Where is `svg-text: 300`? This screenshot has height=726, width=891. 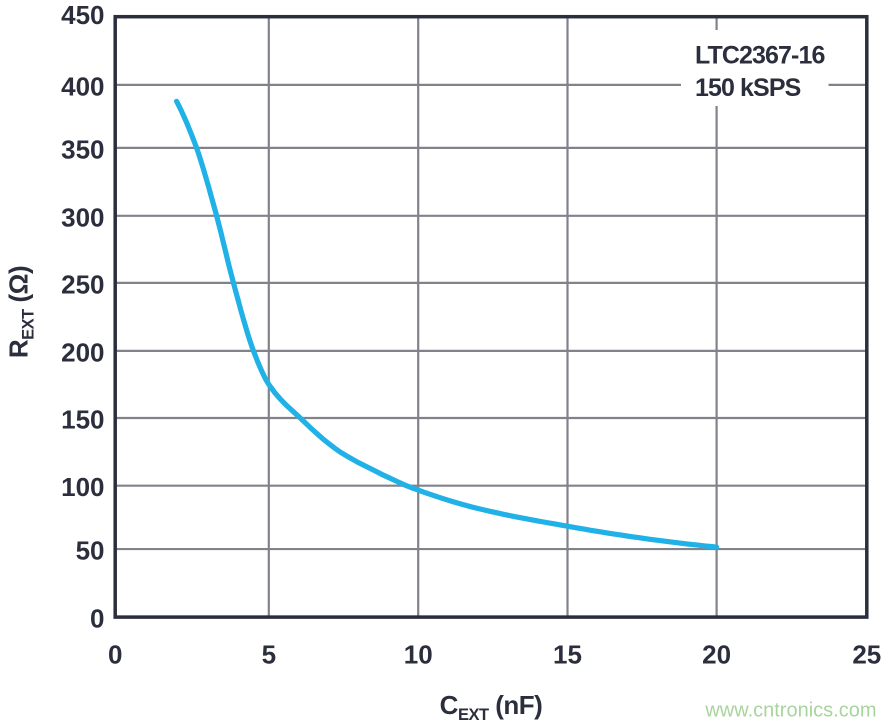
svg-text: 300 is located at coordinates (82, 217).